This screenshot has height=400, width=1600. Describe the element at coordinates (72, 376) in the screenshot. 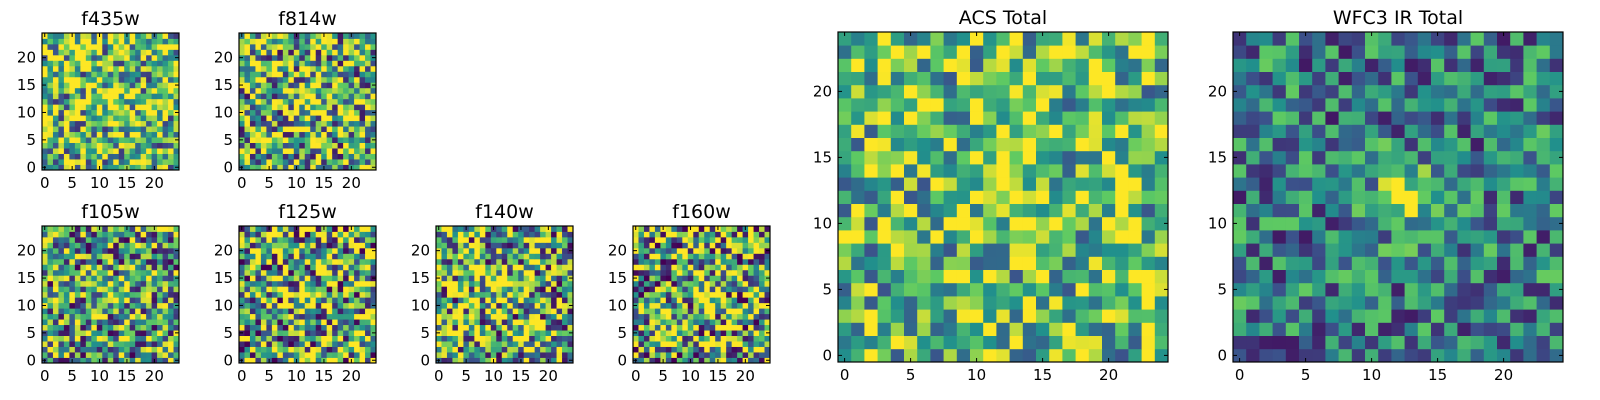

I see `x-tick-label: 5` at that location.